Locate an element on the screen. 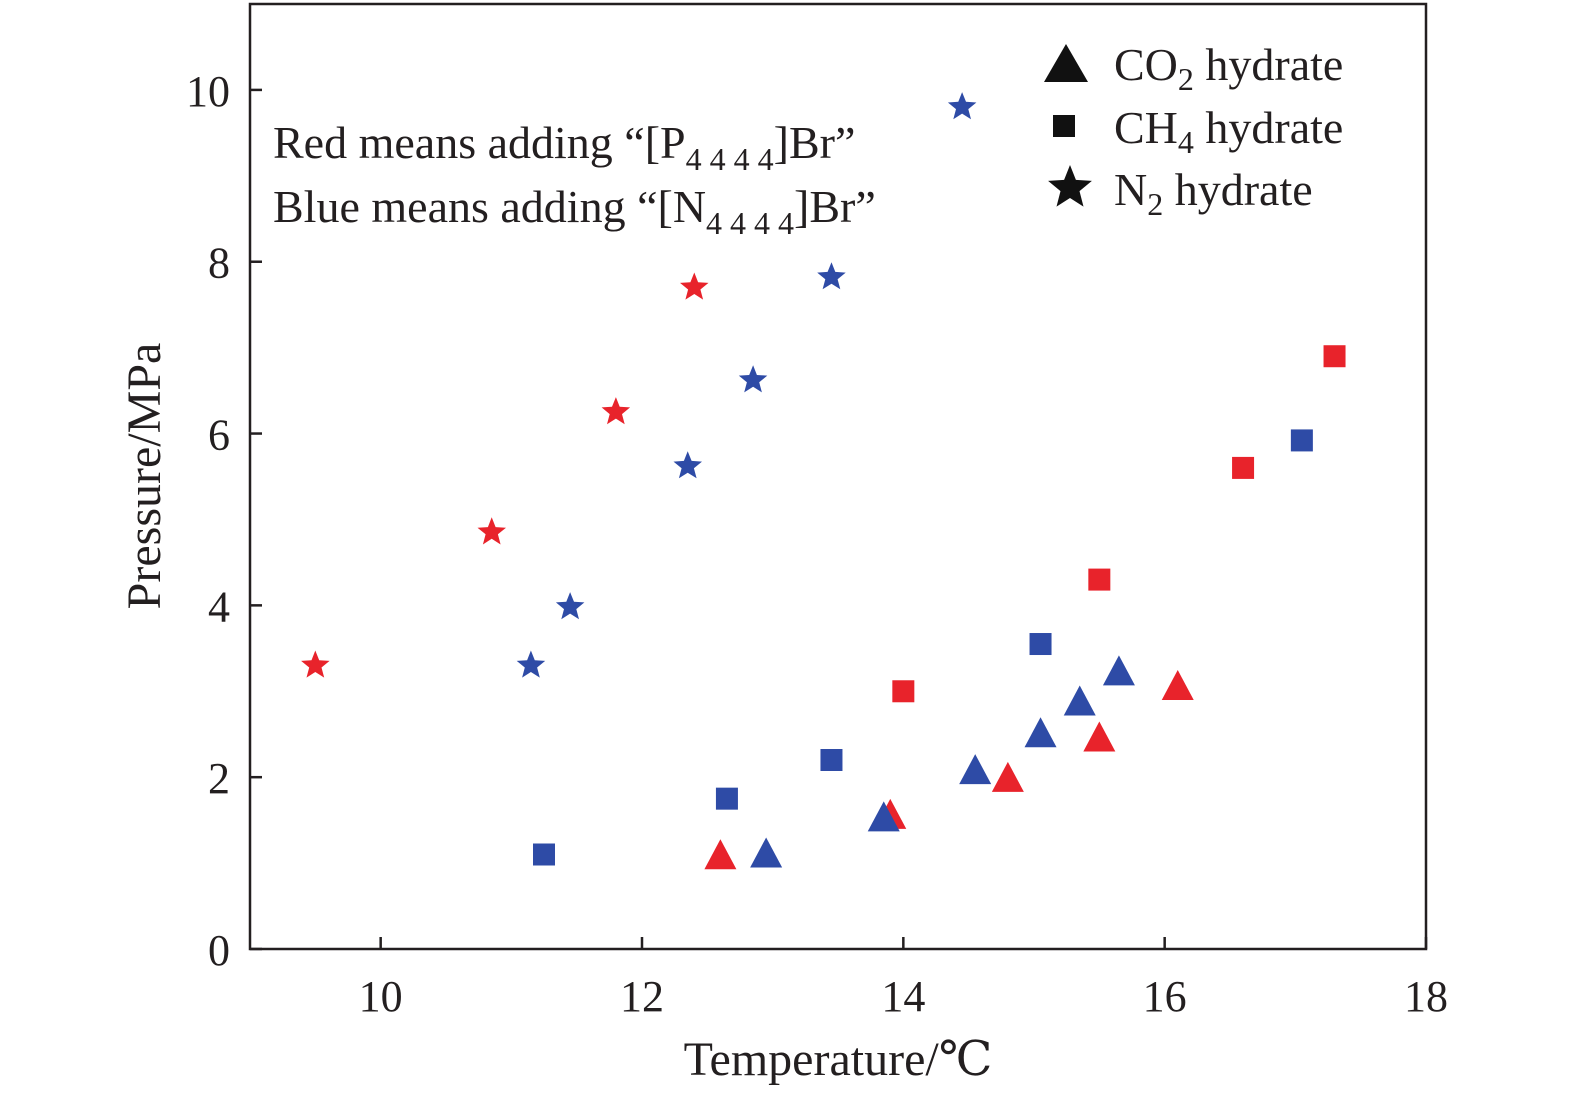 Image resolution: width=1575 pixels, height=1102 pixels. x-axis-title: Temperature/℃ is located at coordinates (838, 1059).